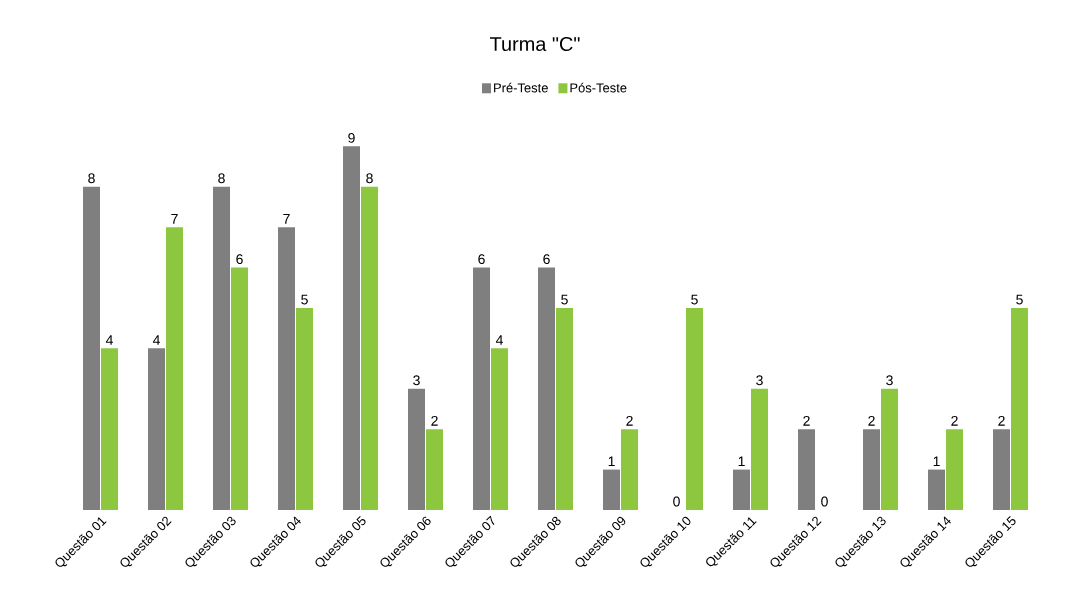 The image size is (1071, 604). I want to click on legend-label: Pós-Teste, so click(598, 87).